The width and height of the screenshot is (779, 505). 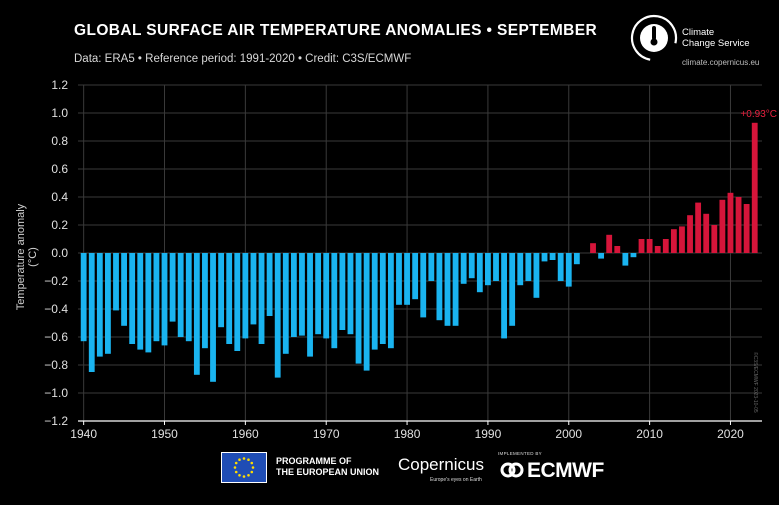 I want to click on logo-text: Climate Change Service, so click(x=716, y=38).